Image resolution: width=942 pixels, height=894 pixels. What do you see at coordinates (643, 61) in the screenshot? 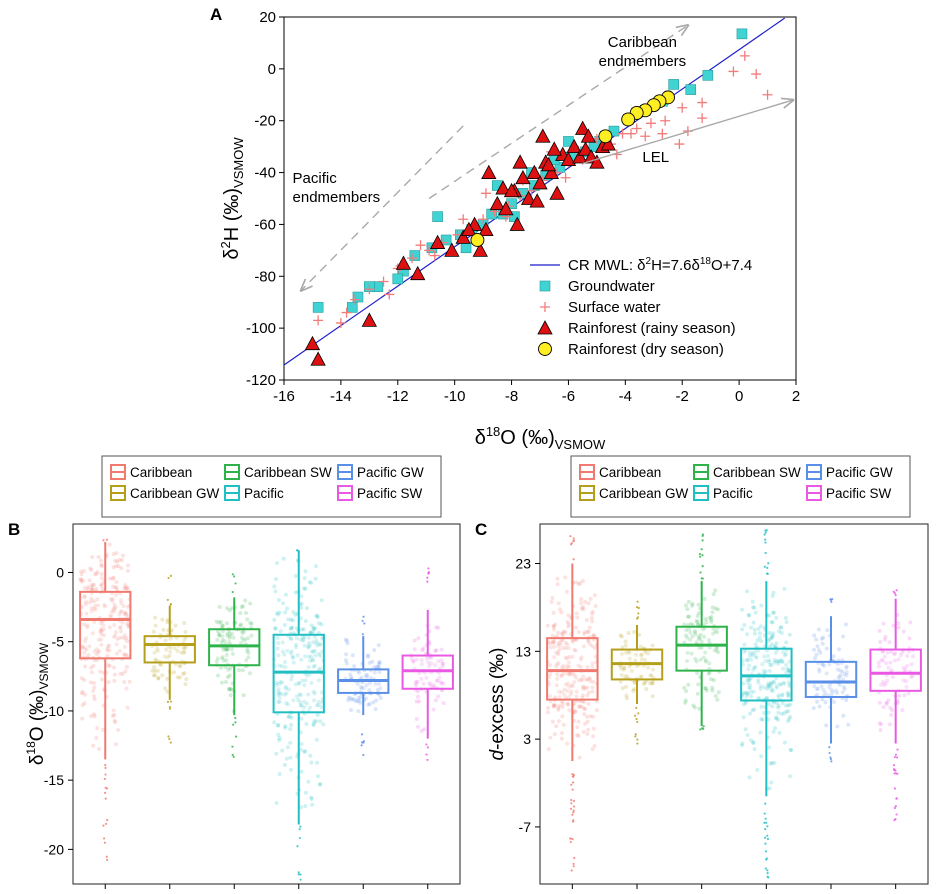
I see `annotation-text: endmembers` at bounding box center [643, 61].